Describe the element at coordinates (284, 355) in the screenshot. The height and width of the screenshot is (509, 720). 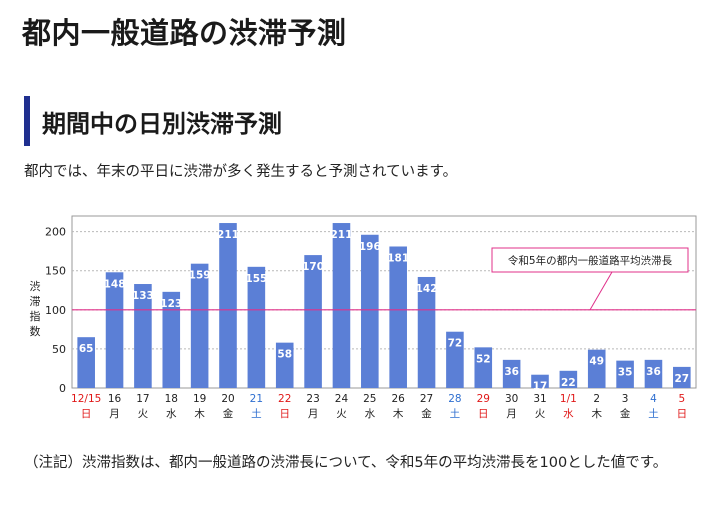
I see `data-label: 58` at that location.